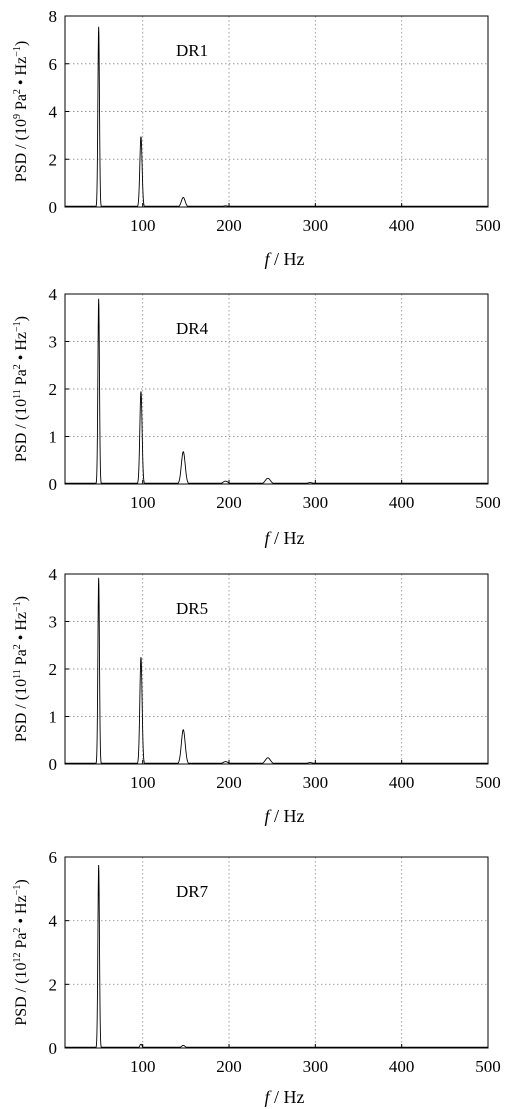 The image size is (505, 1109). What do you see at coordinates (192, 608) in the screenshot?
I see `panel-label: DR5` at bounding box center [192, 608].